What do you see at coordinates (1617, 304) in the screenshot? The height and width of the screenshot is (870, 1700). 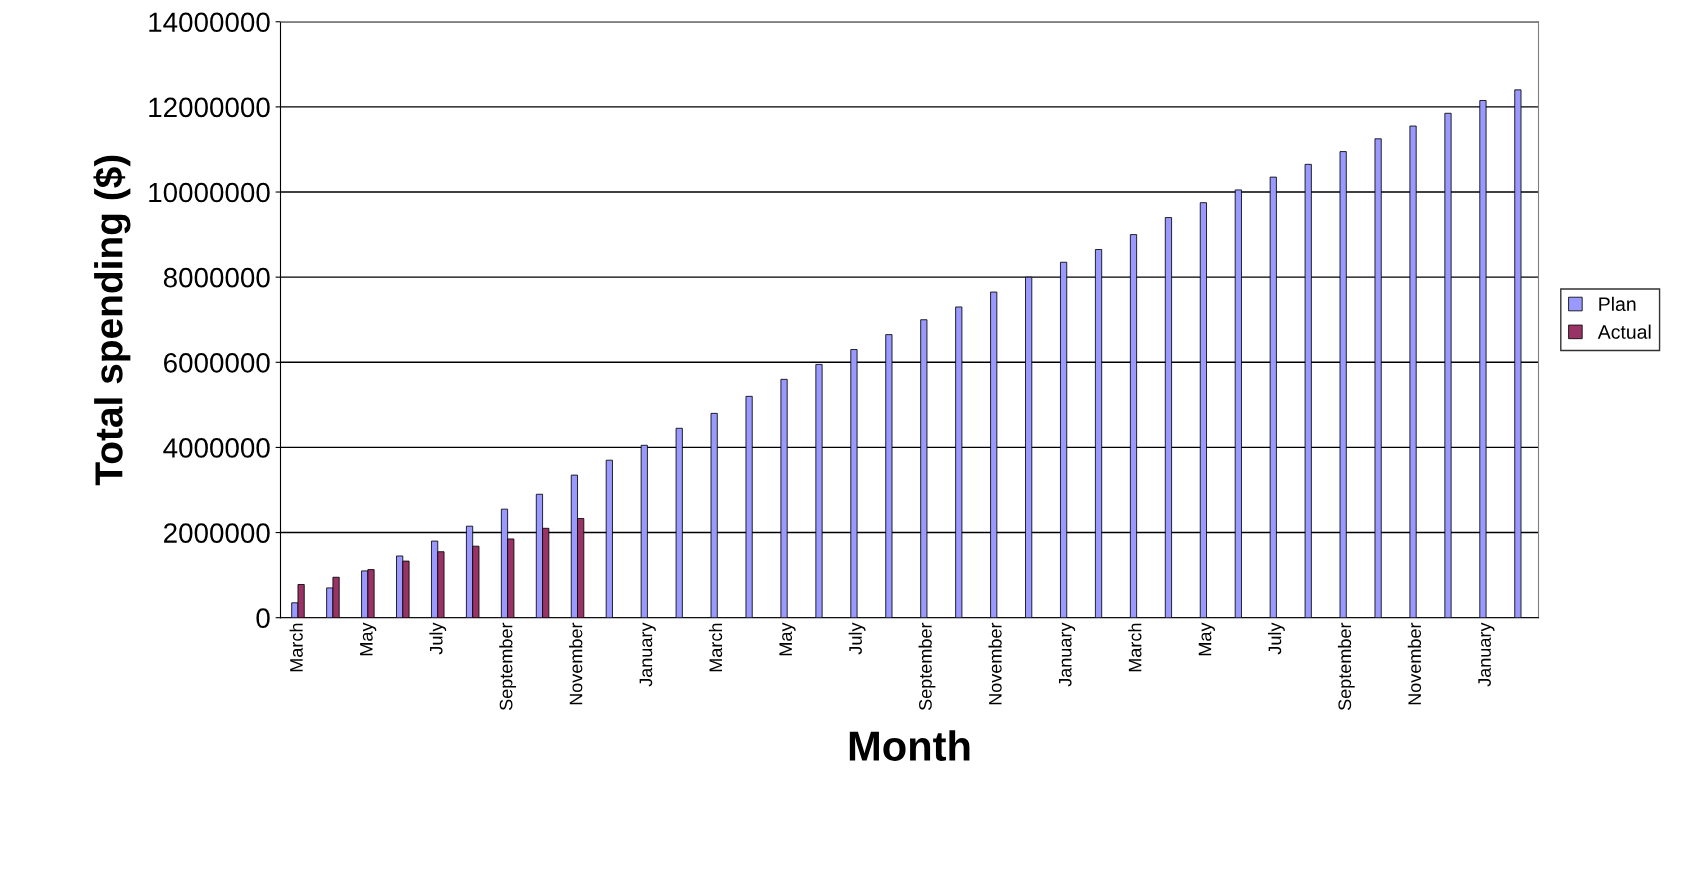 I see `legend-label: Plan` at bounding box center [1617, 304].